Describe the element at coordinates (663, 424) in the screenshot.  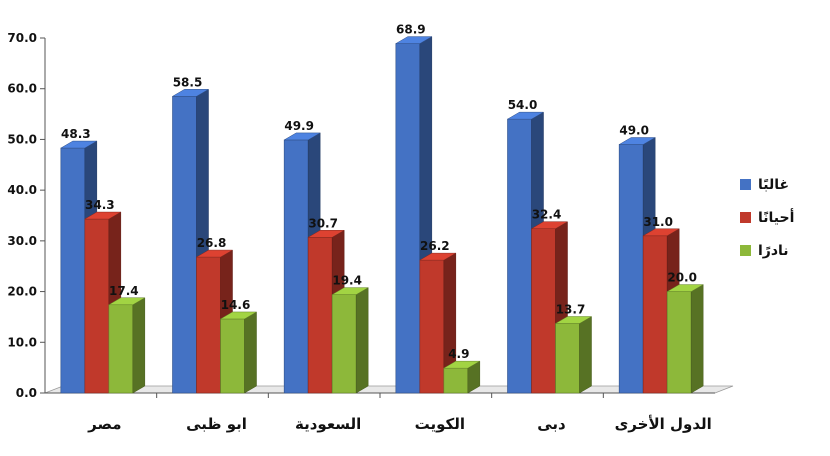
I see `category-label: الدول الأخرى` at that location.